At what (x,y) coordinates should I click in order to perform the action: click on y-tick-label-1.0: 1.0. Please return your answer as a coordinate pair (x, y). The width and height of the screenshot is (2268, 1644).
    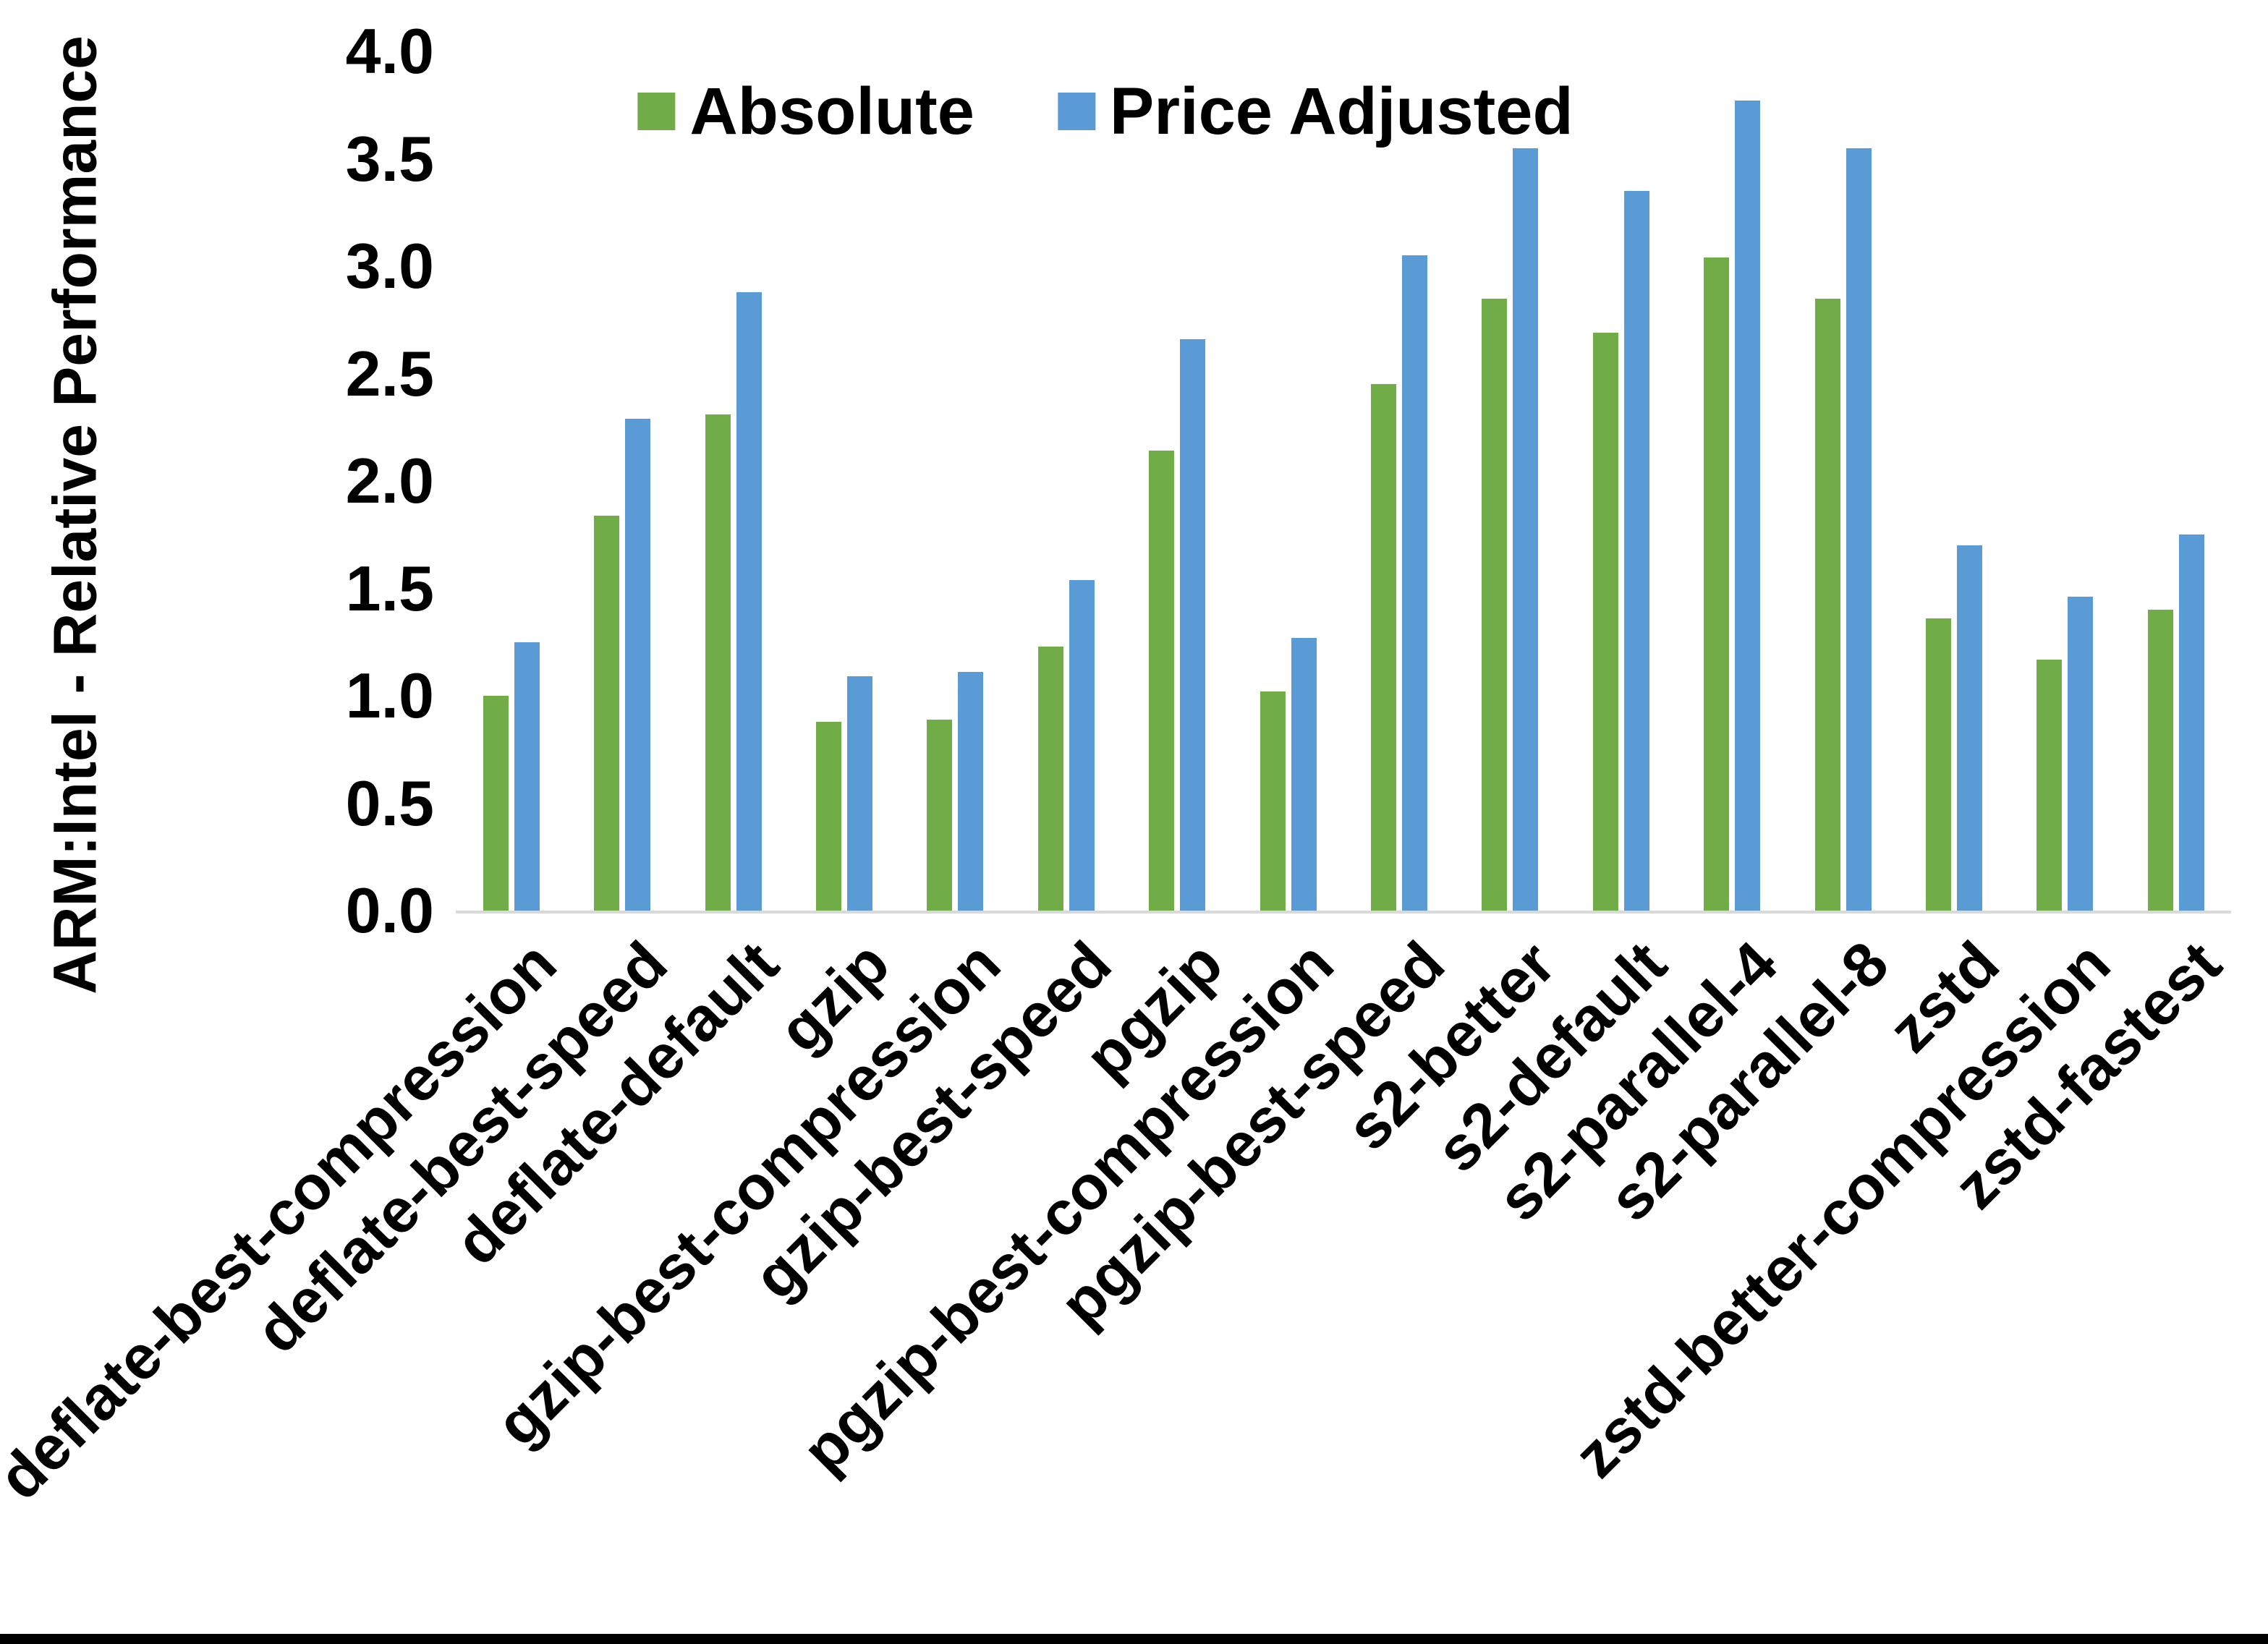
    Looking at the image, I should click on (389, 695).